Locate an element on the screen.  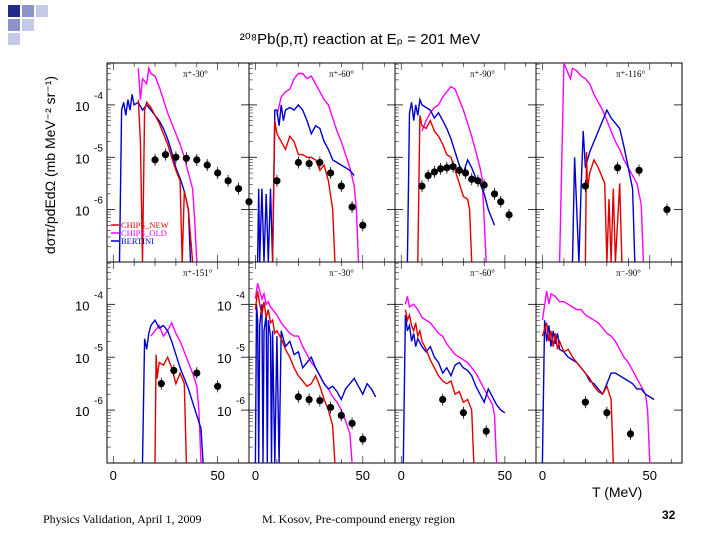
panel-4-frame is located at coordinates (609, 162).